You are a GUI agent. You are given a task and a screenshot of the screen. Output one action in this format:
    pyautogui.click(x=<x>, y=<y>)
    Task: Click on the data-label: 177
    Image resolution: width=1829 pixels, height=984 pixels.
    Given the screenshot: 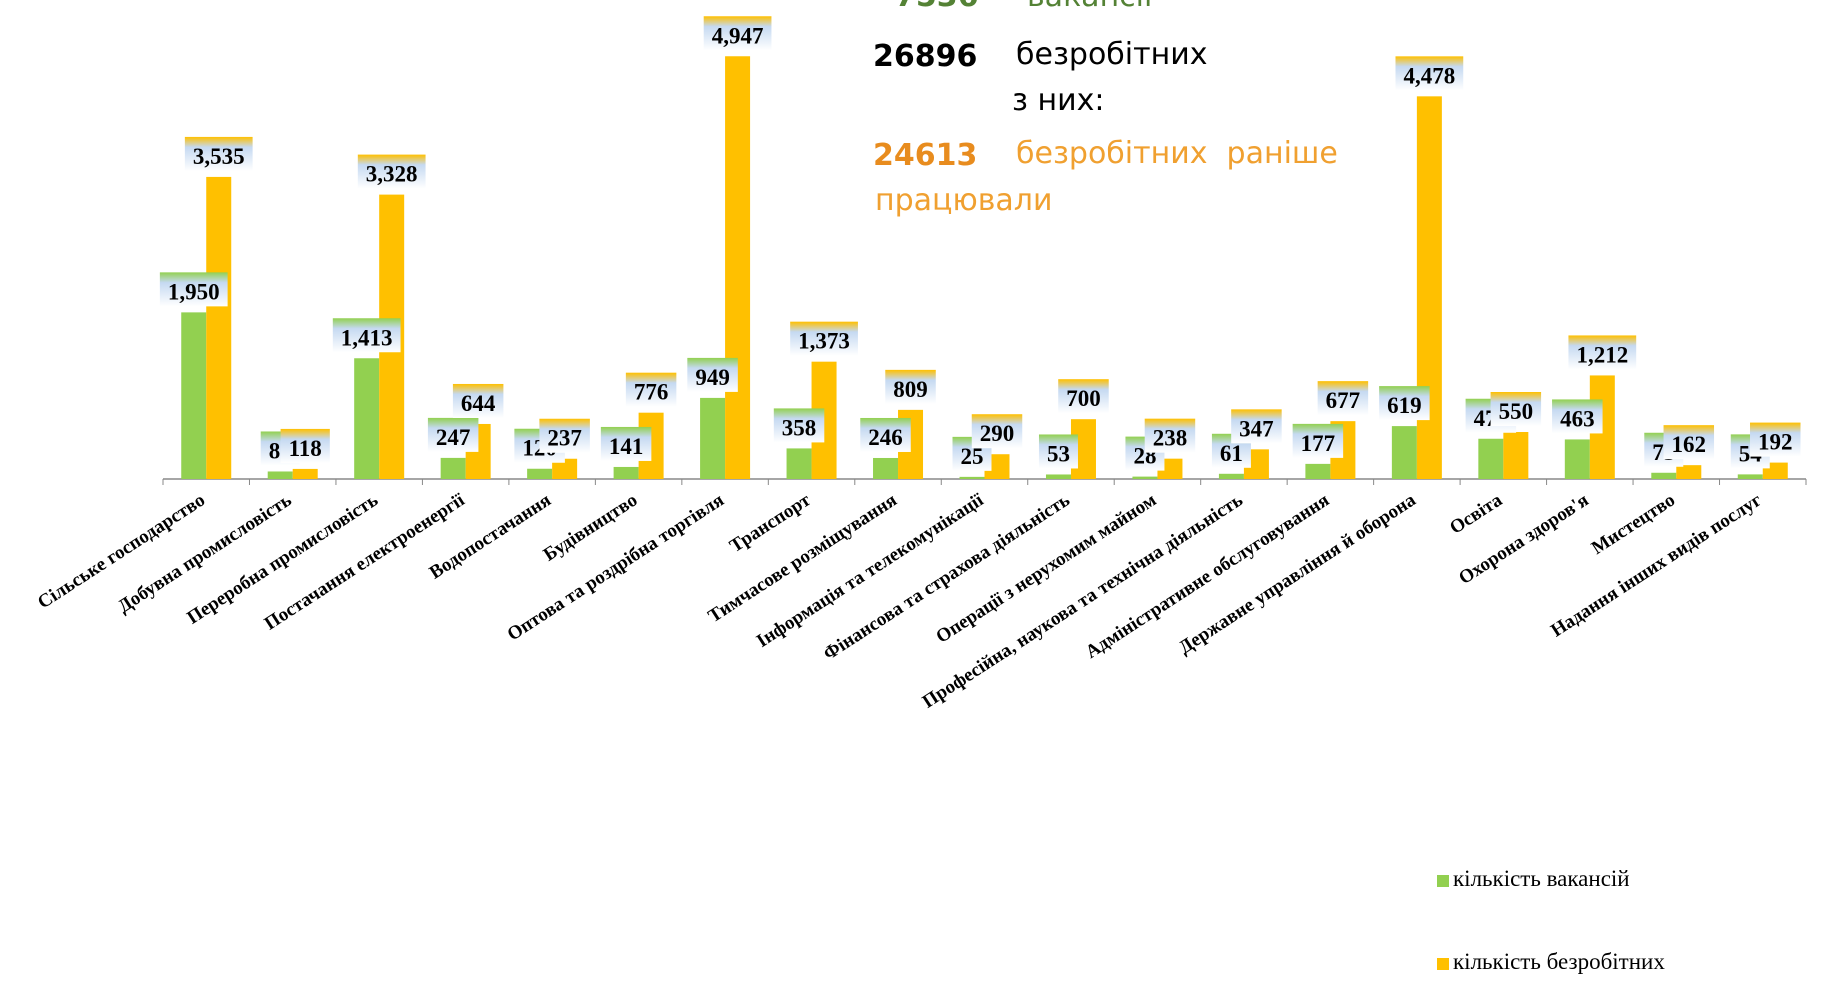 What is the action you would take?
    pyautogui.click(x=1318, y=440)
    